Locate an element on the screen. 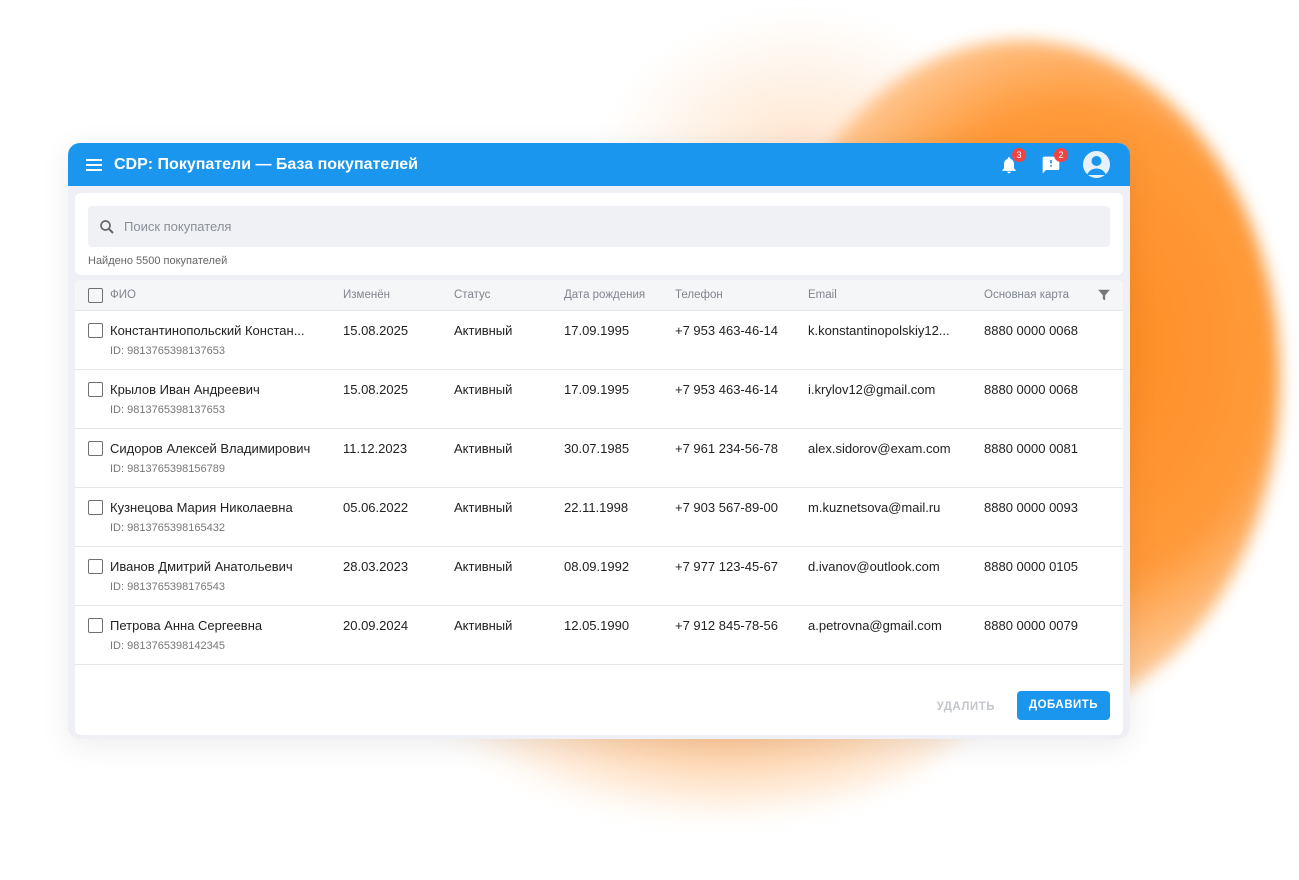  column-header-birthdate: Дата рождения is located at coordinates (605, 295).